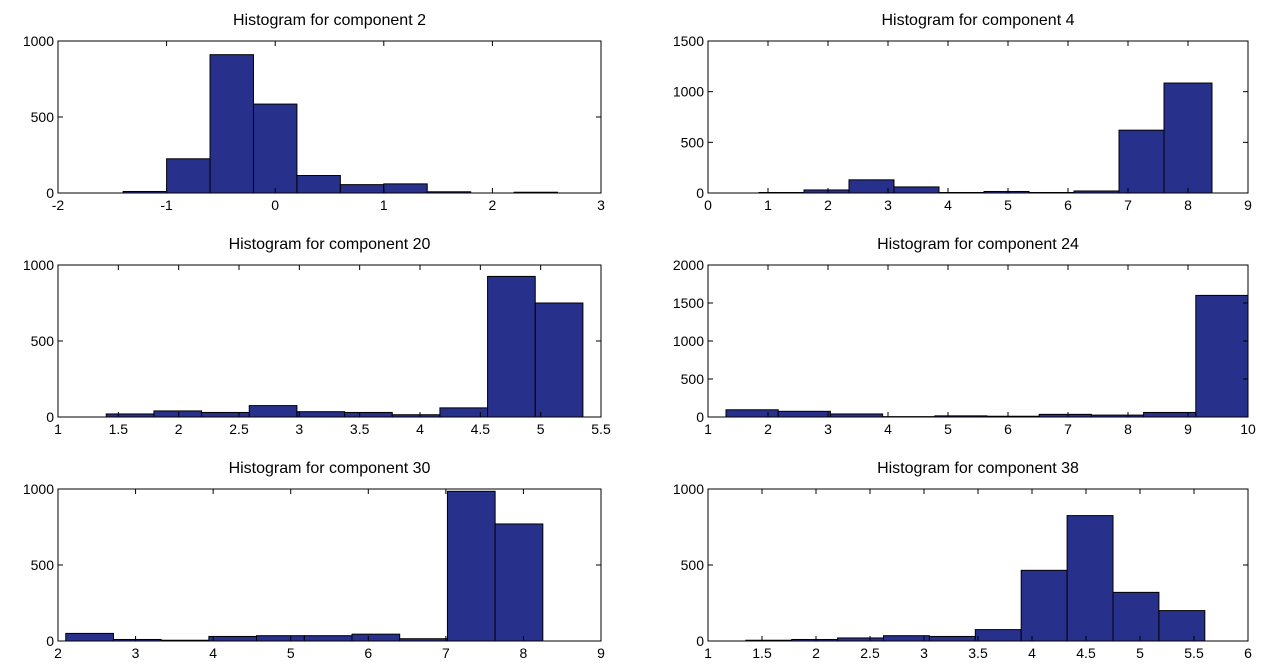 Image resolution: width=1265 pixels, height=665 pixels. I want to click on y-tick-label: 2000, so click(688, 265).